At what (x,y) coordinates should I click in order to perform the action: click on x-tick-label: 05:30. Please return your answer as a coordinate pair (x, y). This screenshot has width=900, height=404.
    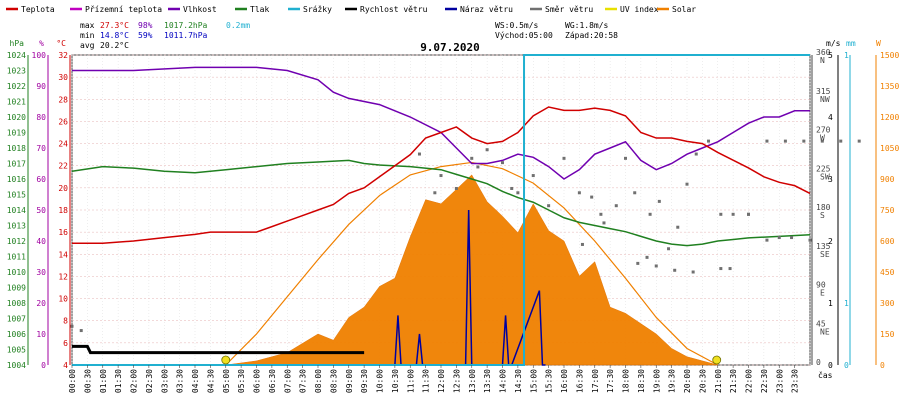
    Looking at the image, I should click on (241, 381).